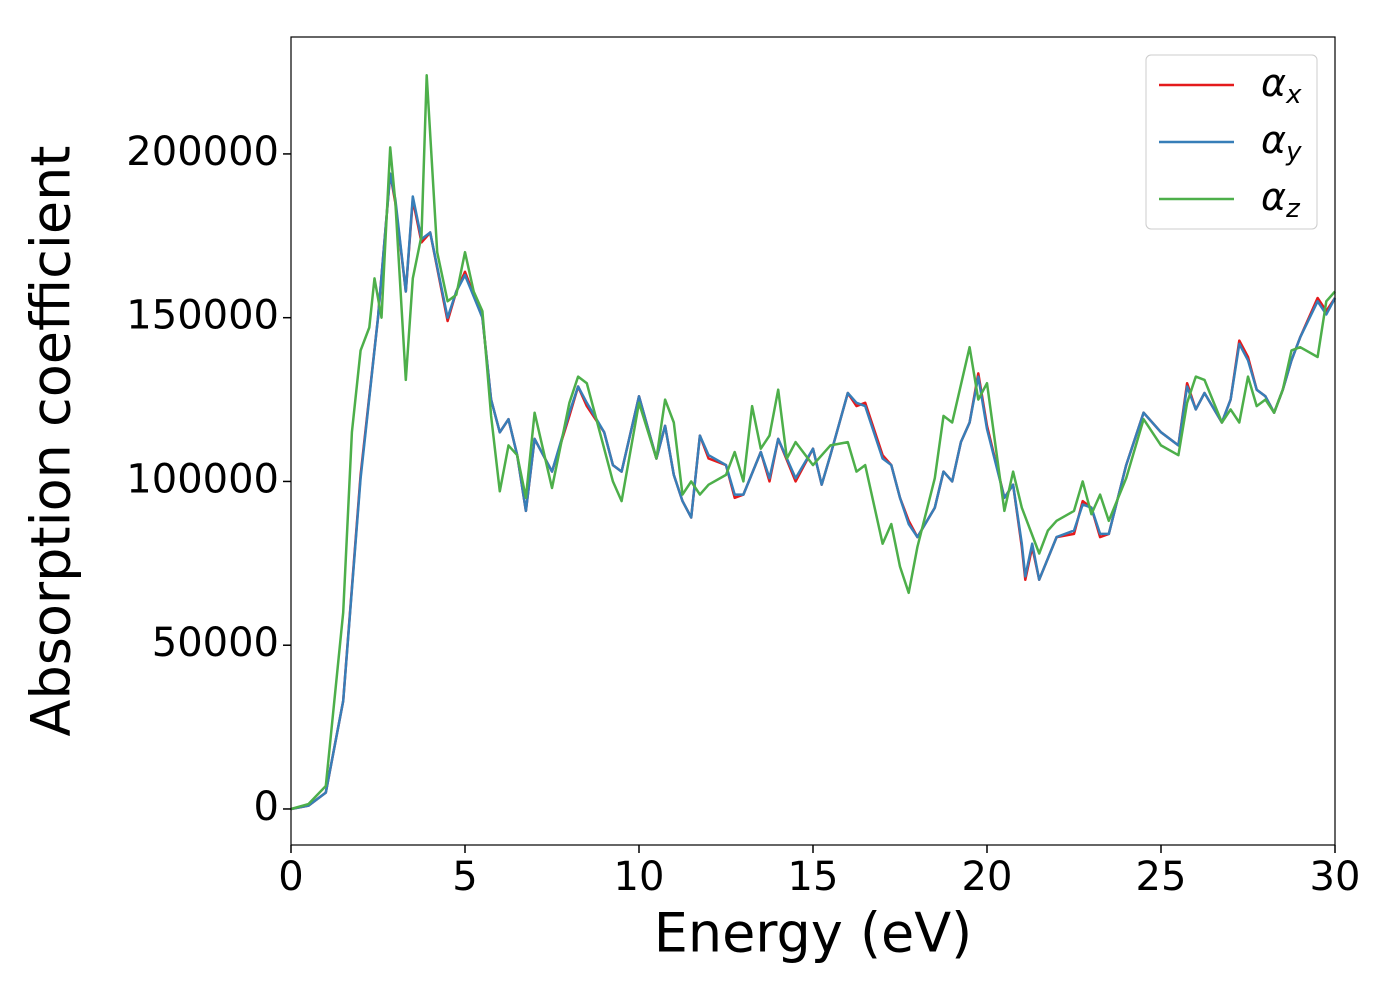 The height and width of the screenshot is (1000, 1400). What do you see at coordinates (464, 877) in the screenshot?
I see `x-tick-label: 5` at bounding box center [464, 877].